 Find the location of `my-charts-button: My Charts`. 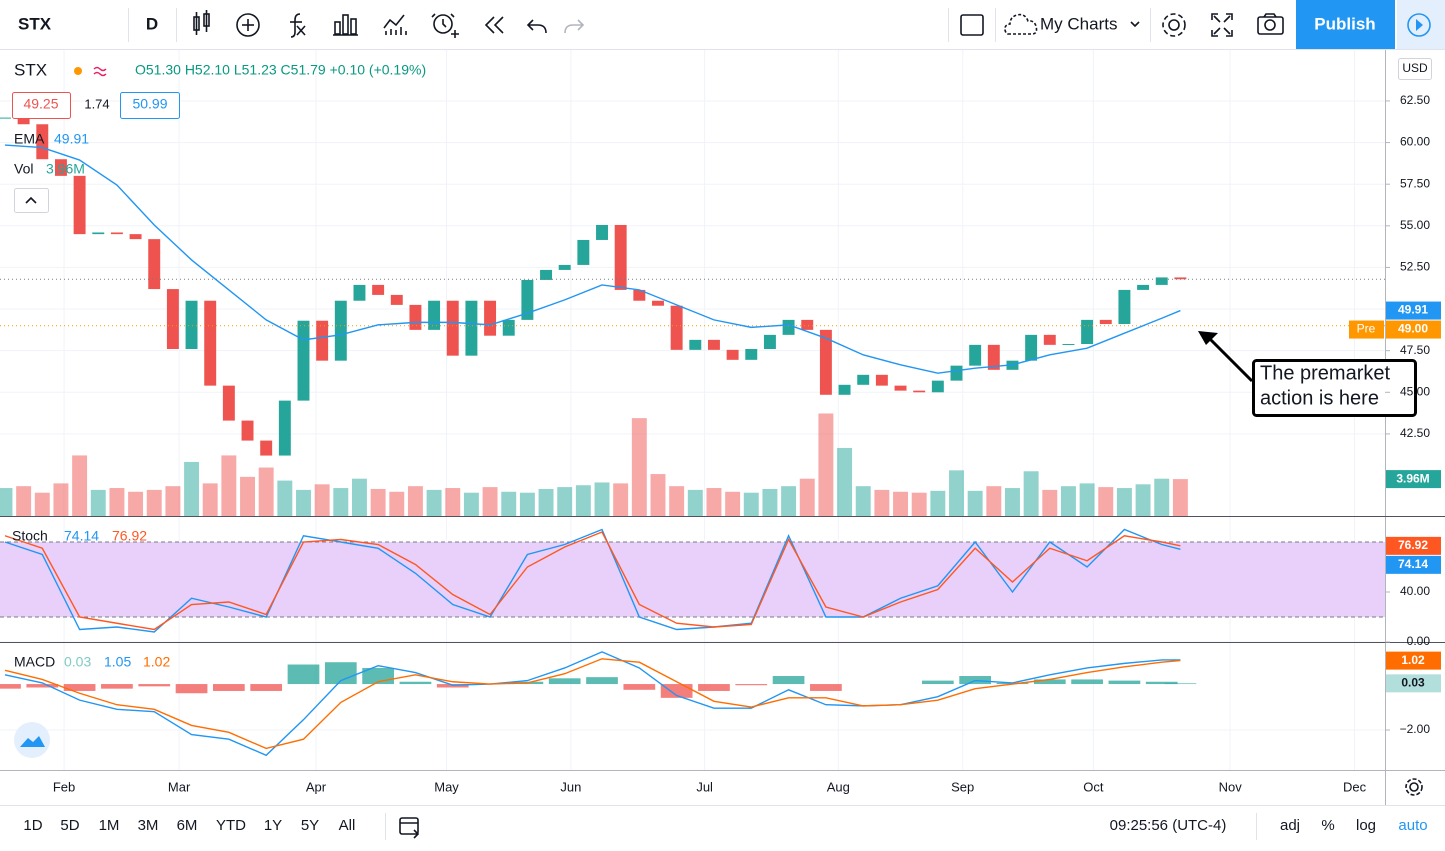

my-charts-button: My Charts is located at coordinates (1078, 23).